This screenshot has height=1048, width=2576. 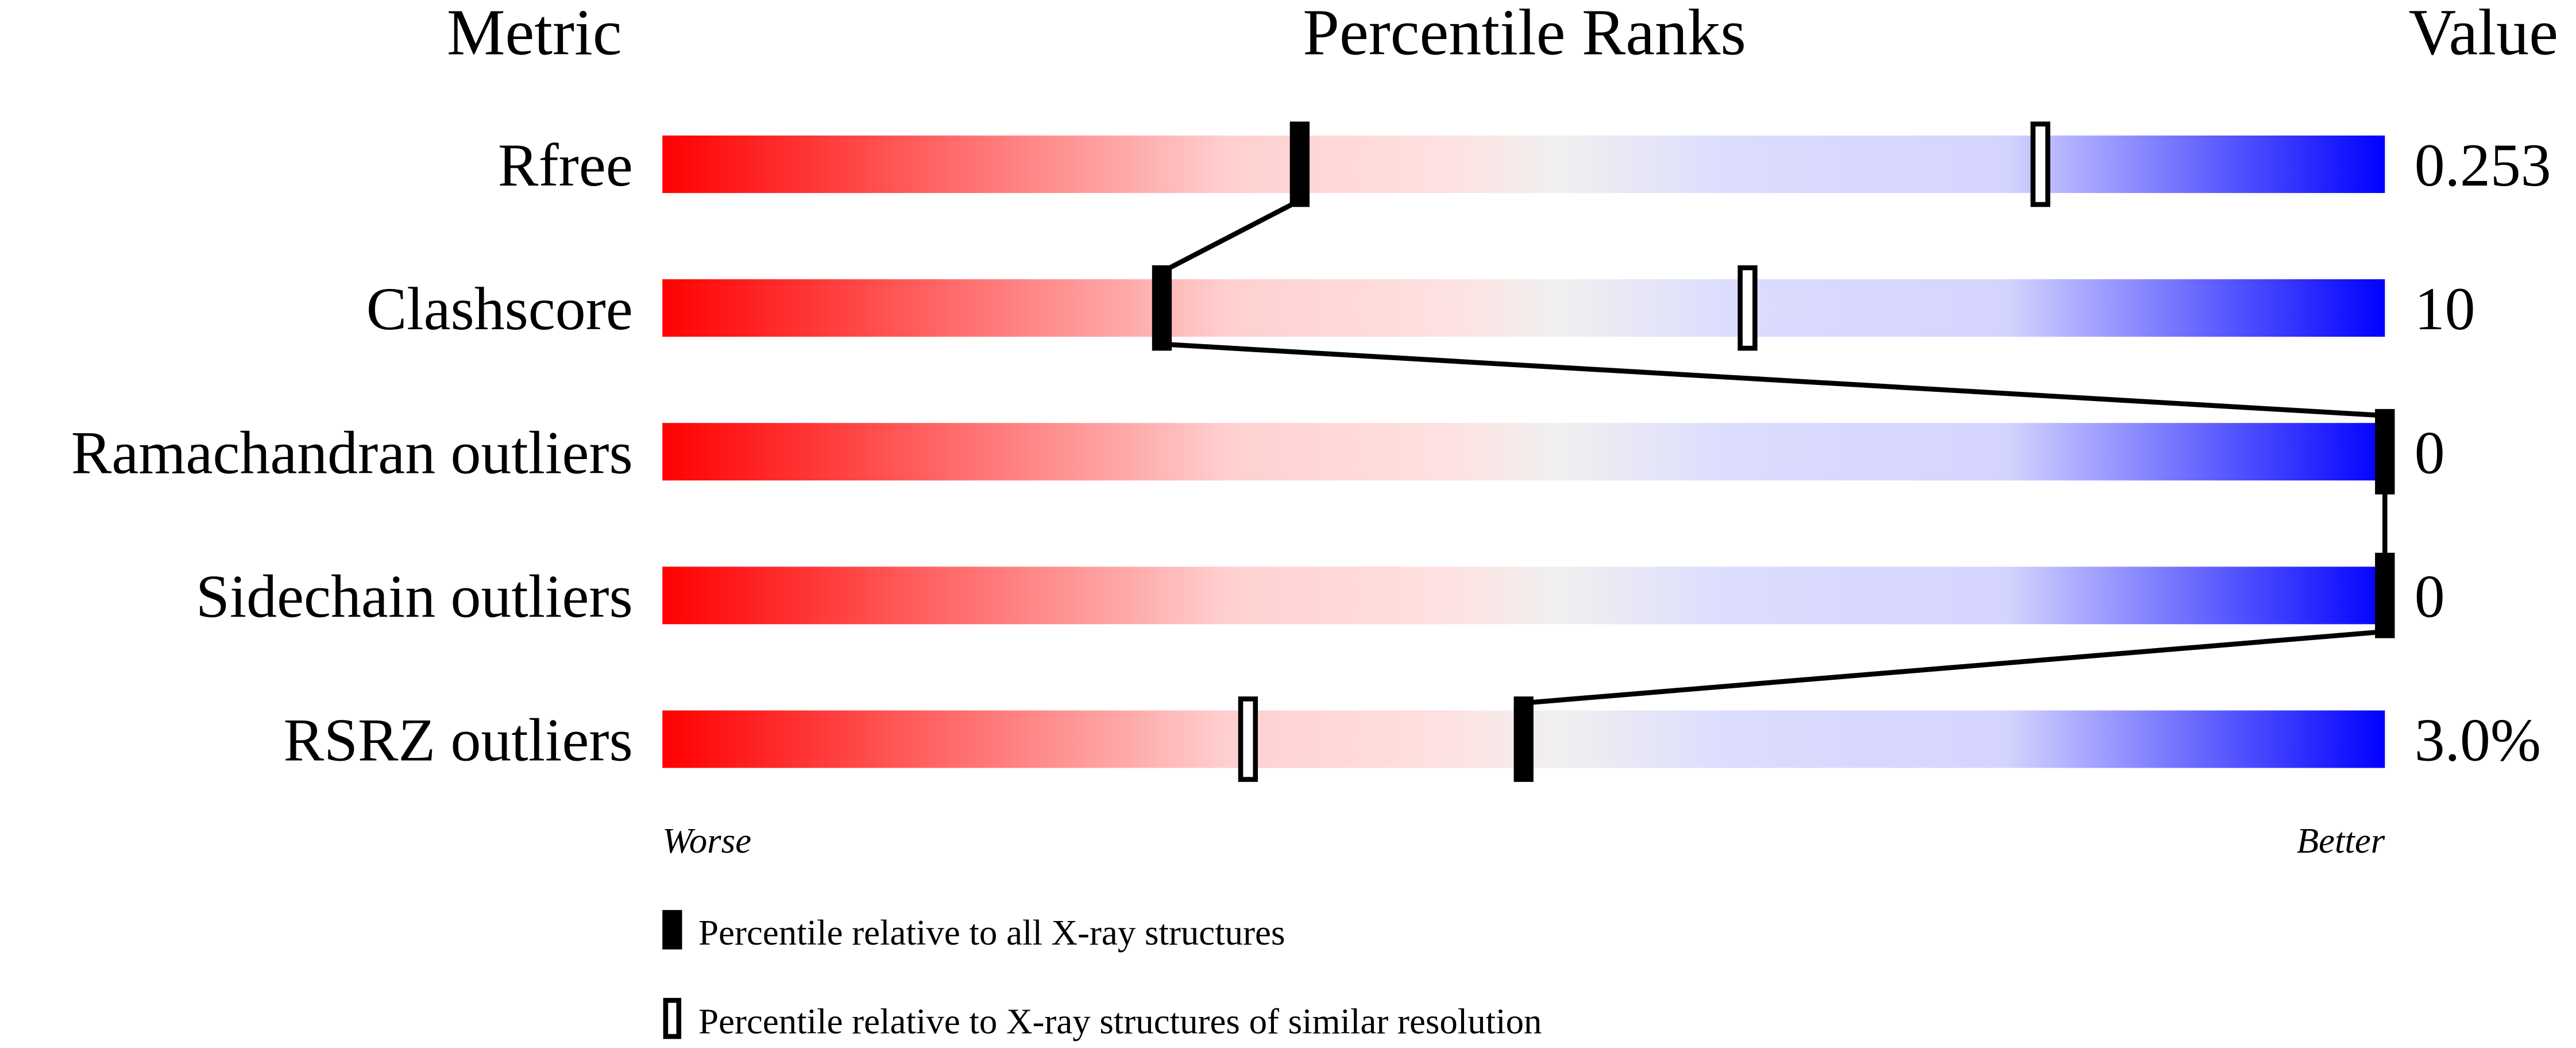 I want to click on metric-row: Ramachandran outliers 0, so click(x=1258, y=452).